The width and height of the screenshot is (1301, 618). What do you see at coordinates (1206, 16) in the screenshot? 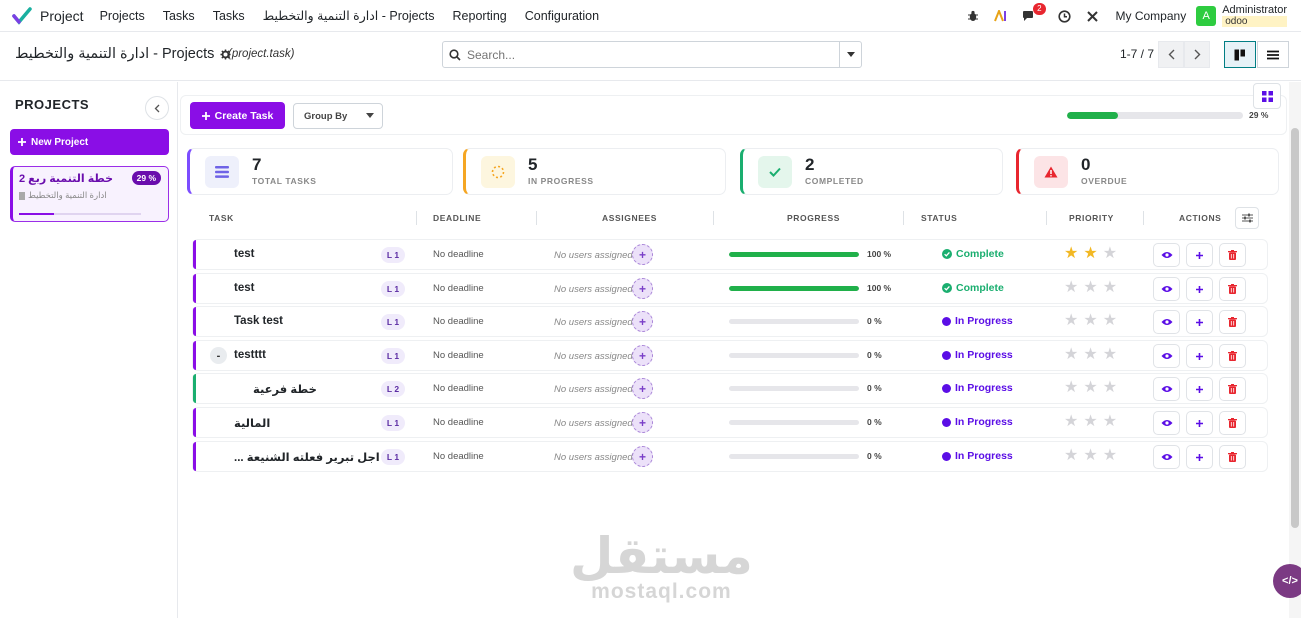
I see `user-avatar: A` at bounding box center [1206, 16].